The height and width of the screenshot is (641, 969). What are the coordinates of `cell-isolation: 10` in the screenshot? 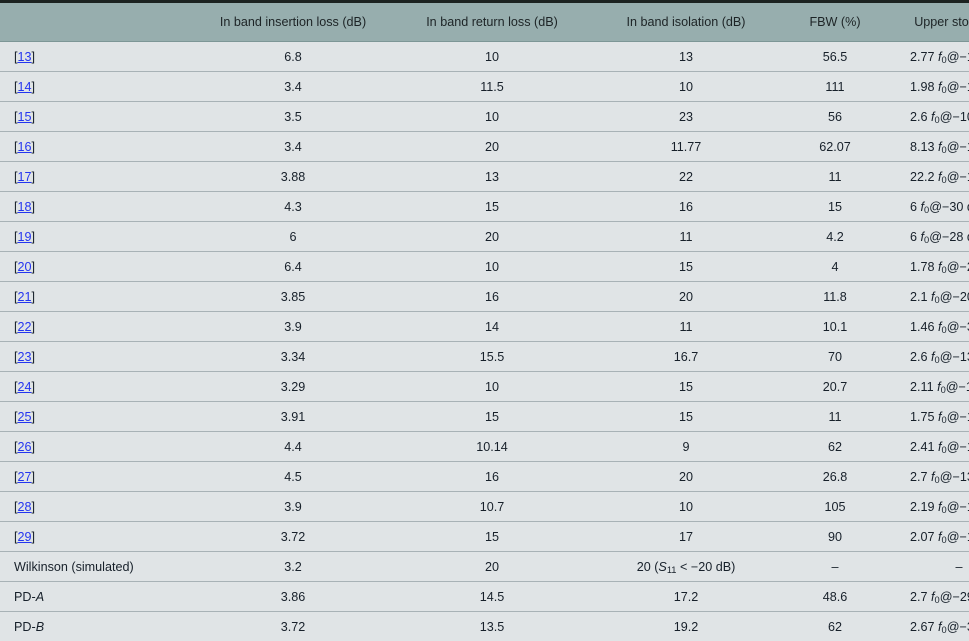 It's located at (686, 507).